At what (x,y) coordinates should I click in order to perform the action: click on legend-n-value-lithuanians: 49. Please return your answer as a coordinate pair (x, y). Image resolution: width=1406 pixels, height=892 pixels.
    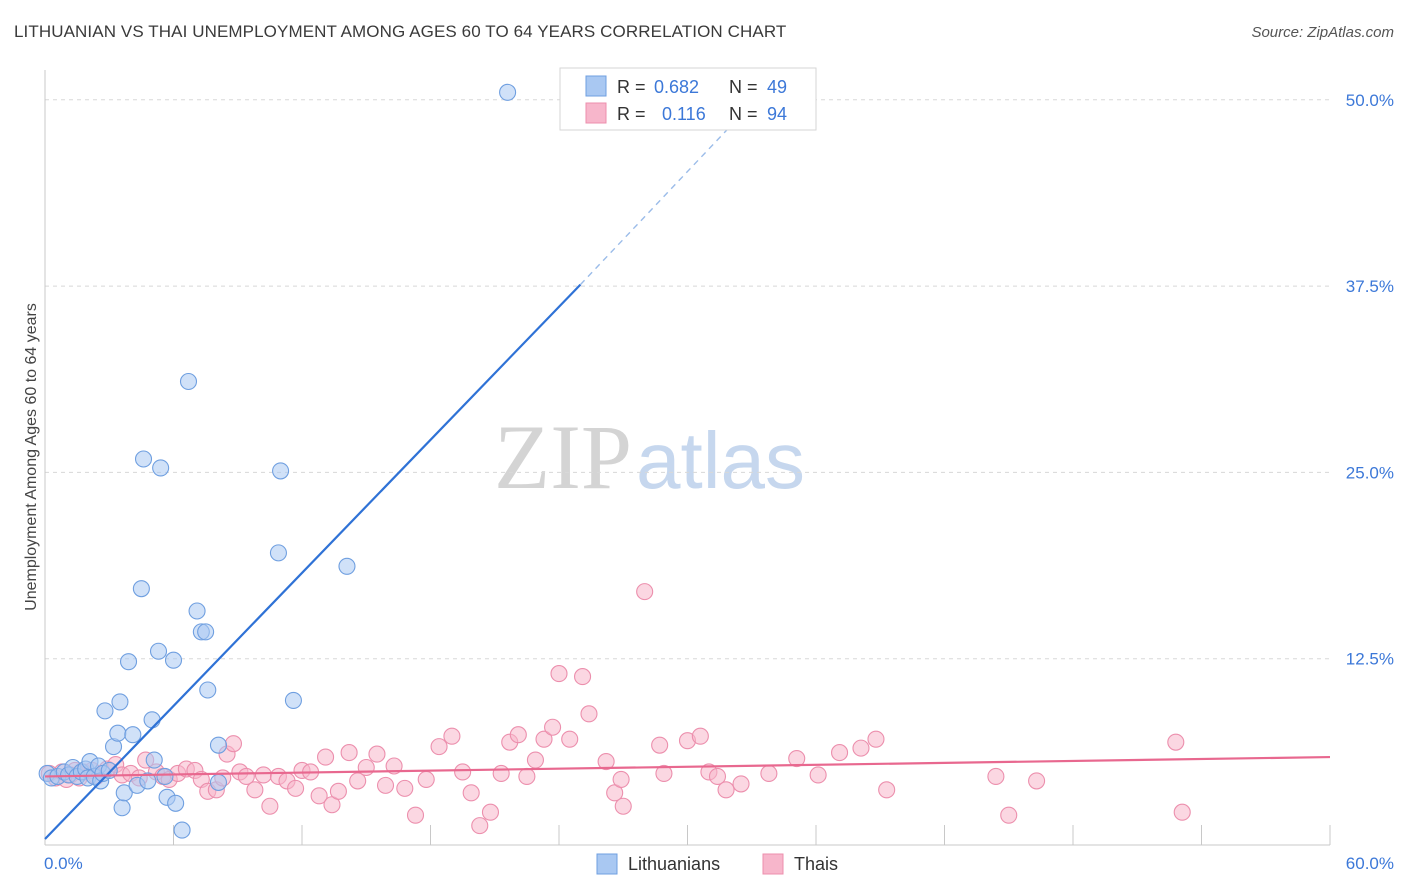
    Looking at the image, I should click on (777, 87).